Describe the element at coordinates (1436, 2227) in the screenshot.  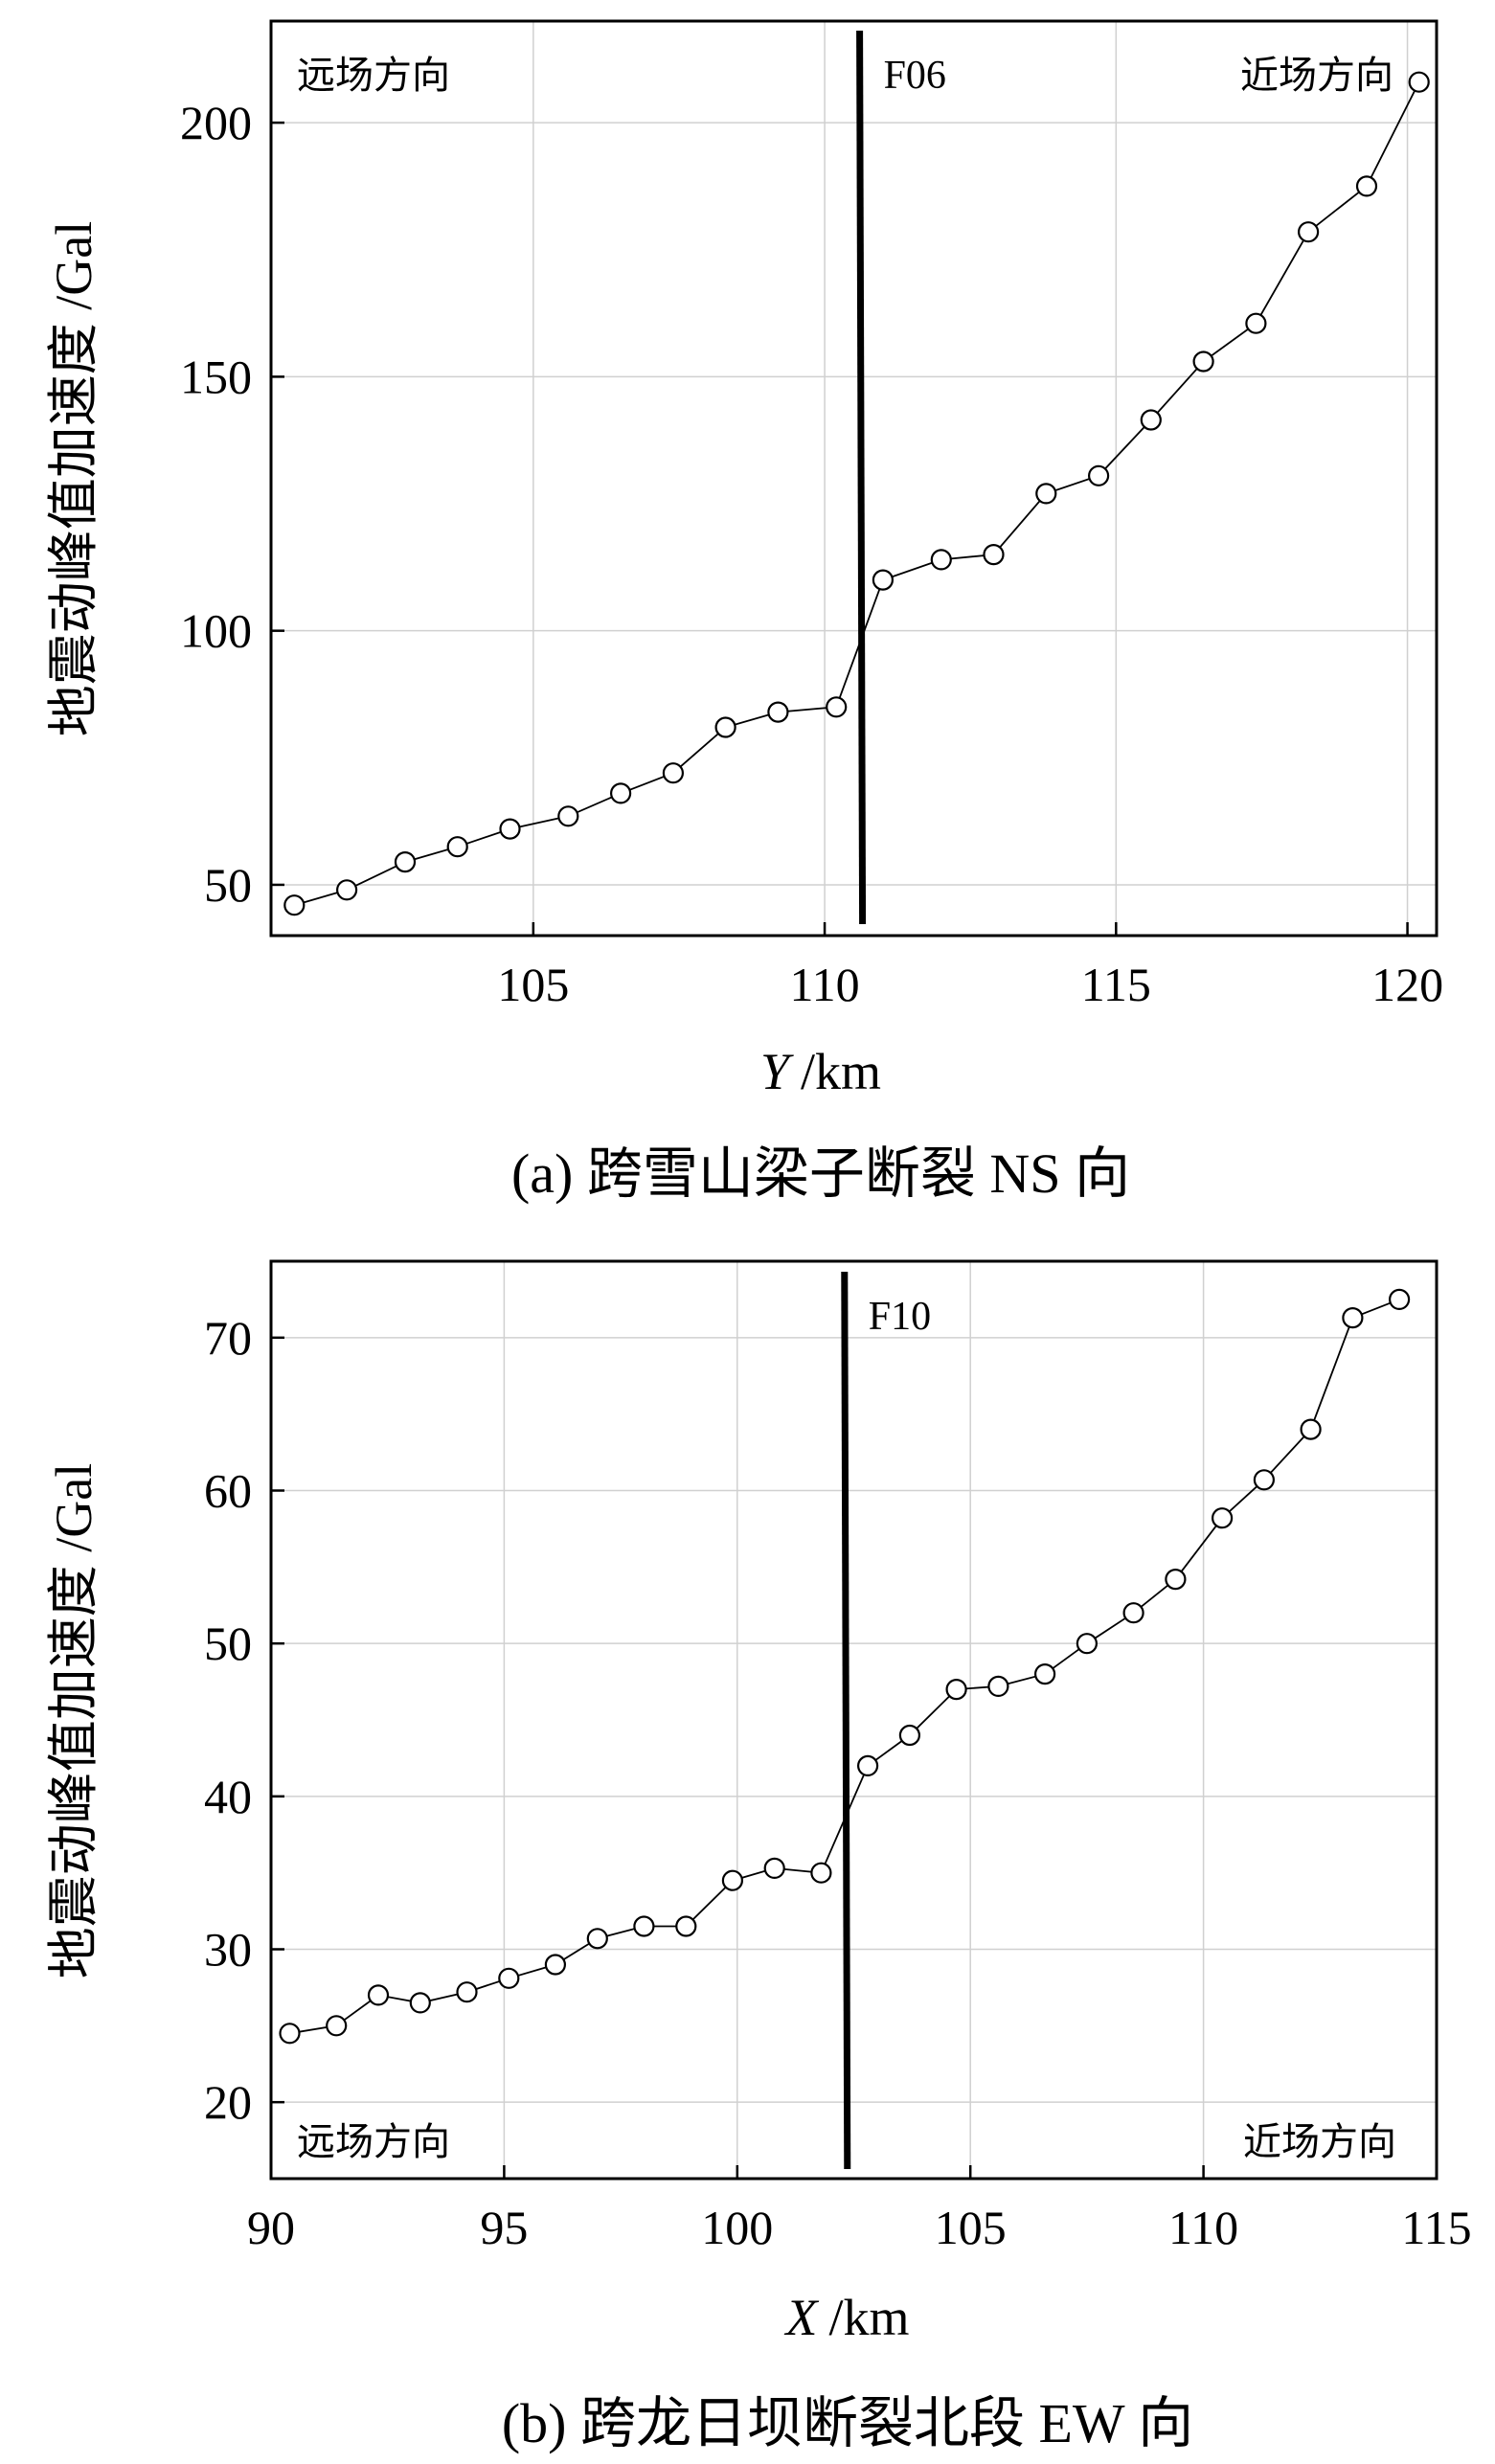
I see `panel-b-x-tick-label: 115` at that location.